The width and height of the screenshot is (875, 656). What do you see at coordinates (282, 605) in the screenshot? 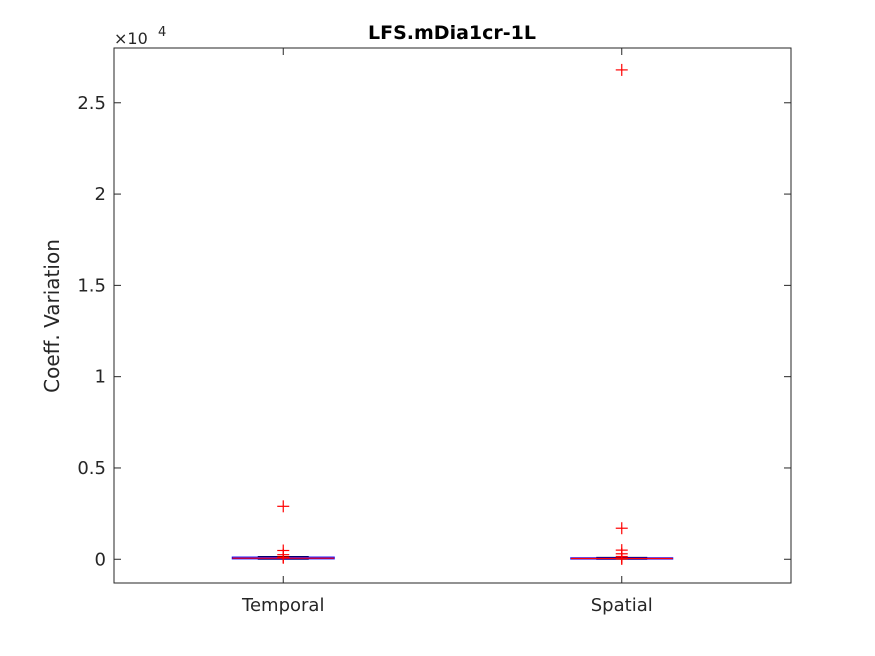
I see `x-tick-label: Temporal` at bounding box center [282, 605].